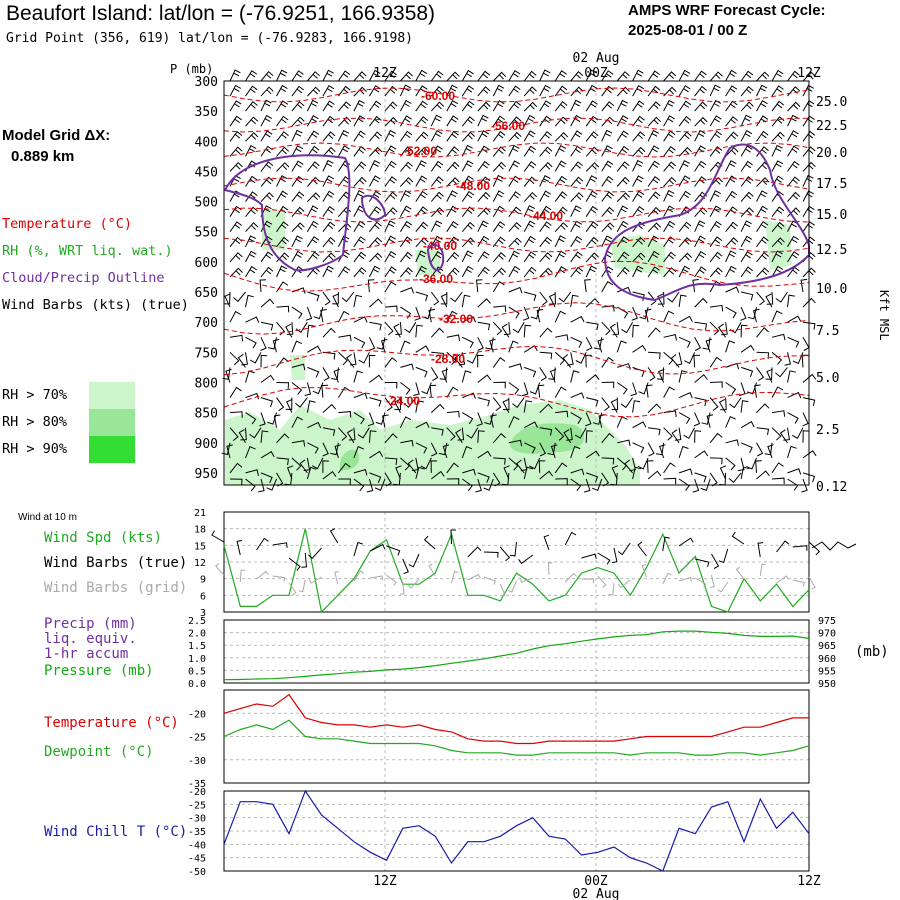 This screenshot has width=900, height=900. I want to click on forecast-cycle-value: 2025-08-01 / 00 Z, so click(688, 30).